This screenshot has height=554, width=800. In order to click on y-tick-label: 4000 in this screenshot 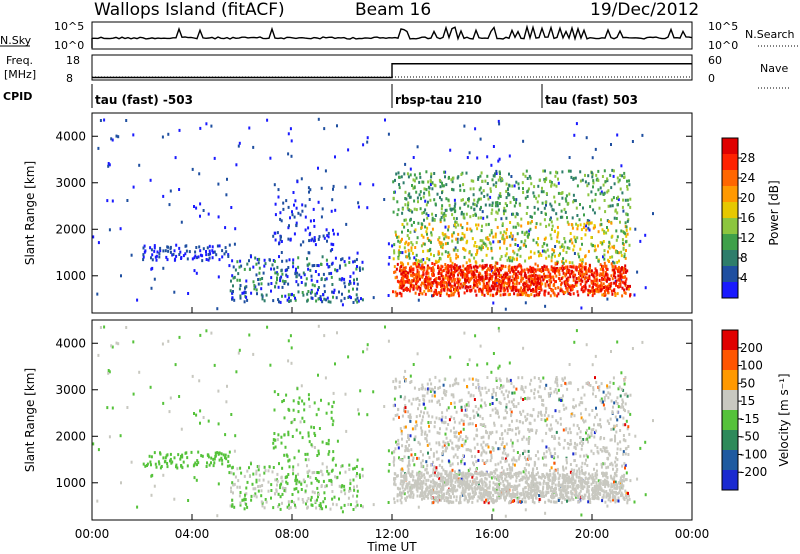, I will do `click(70, 136)`.